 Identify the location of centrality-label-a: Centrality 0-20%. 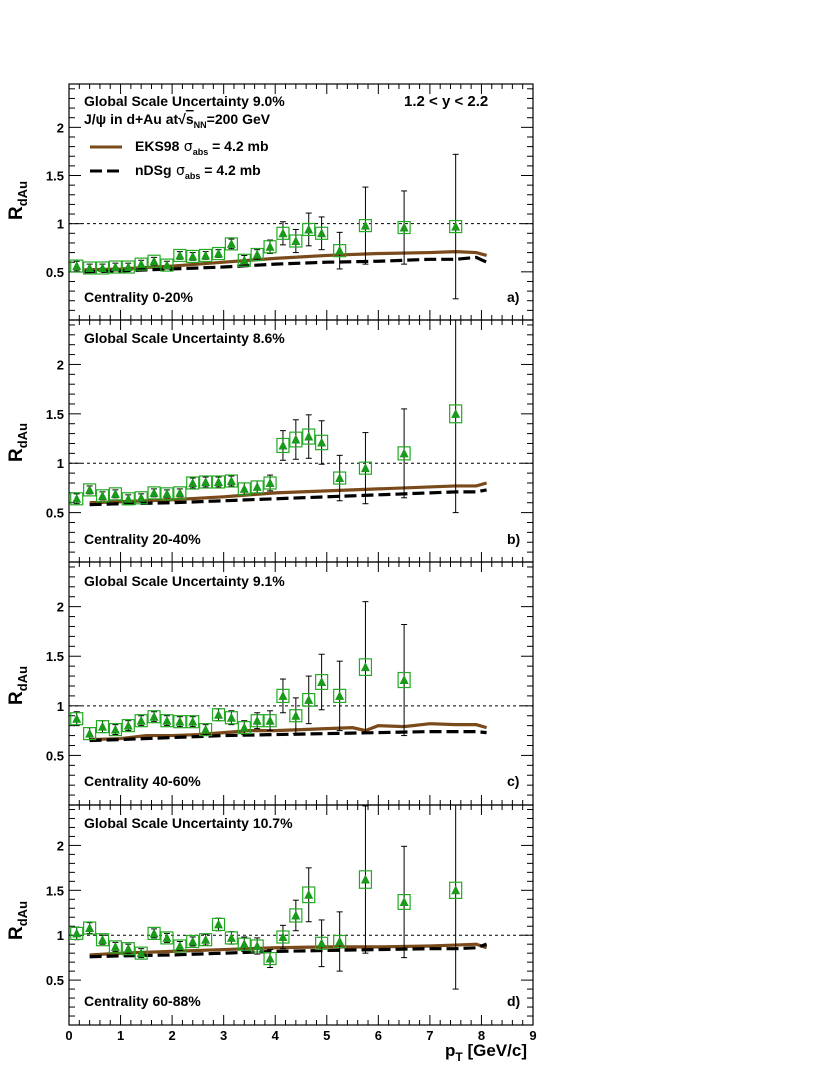
(138, 297).